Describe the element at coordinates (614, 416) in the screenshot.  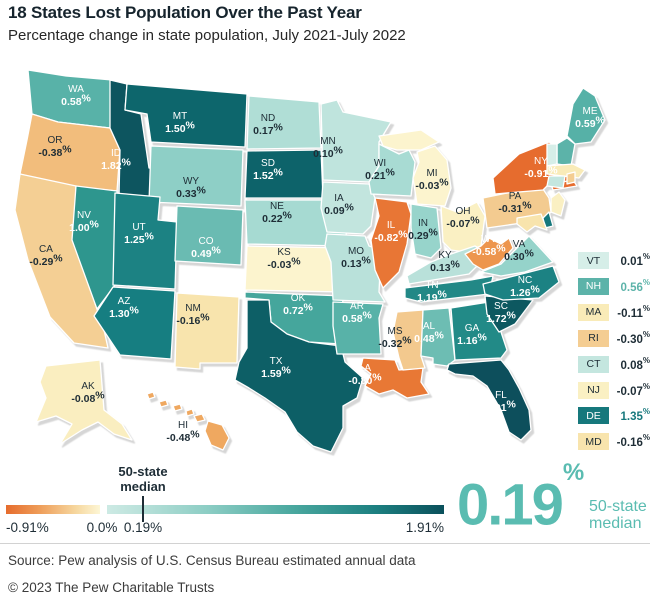
I see `legend-row-de: DE 1.35%` at that location.